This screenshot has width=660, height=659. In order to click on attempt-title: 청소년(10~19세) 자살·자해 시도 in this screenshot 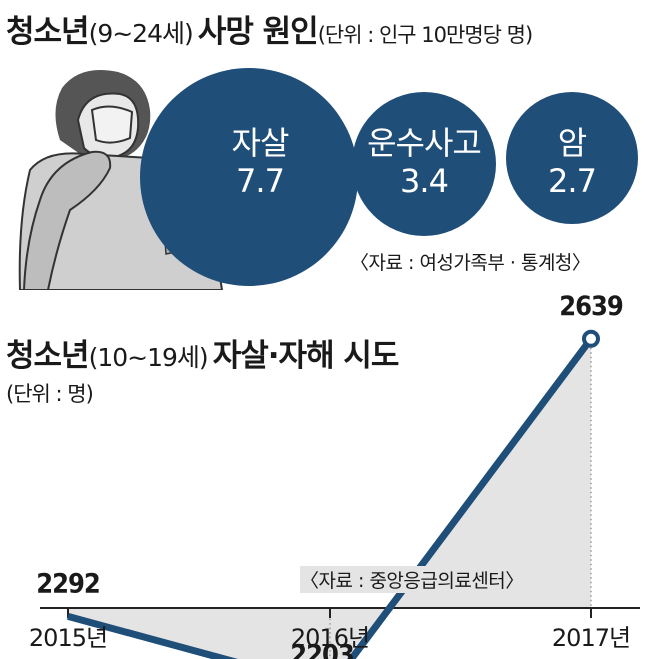, I will do `click(203, 352)`.